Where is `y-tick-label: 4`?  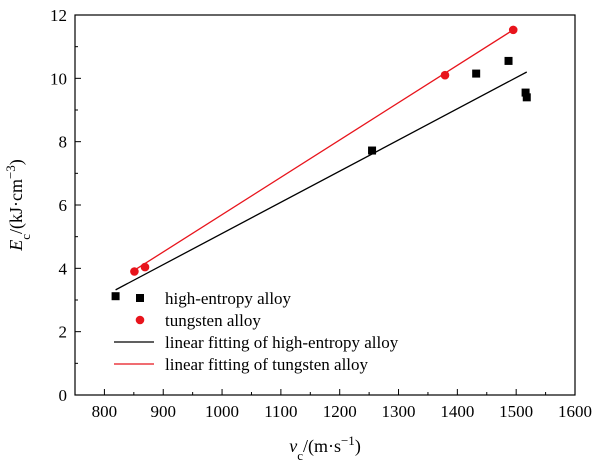 y-tick-label: 4 is located at coordinates (63, 268).